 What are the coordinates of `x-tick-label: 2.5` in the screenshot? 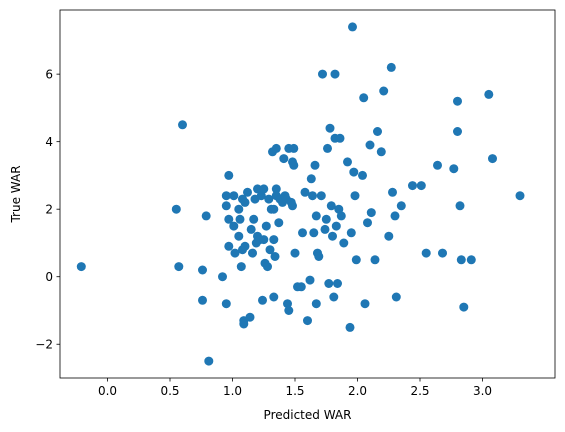 It's located at (419, 391).